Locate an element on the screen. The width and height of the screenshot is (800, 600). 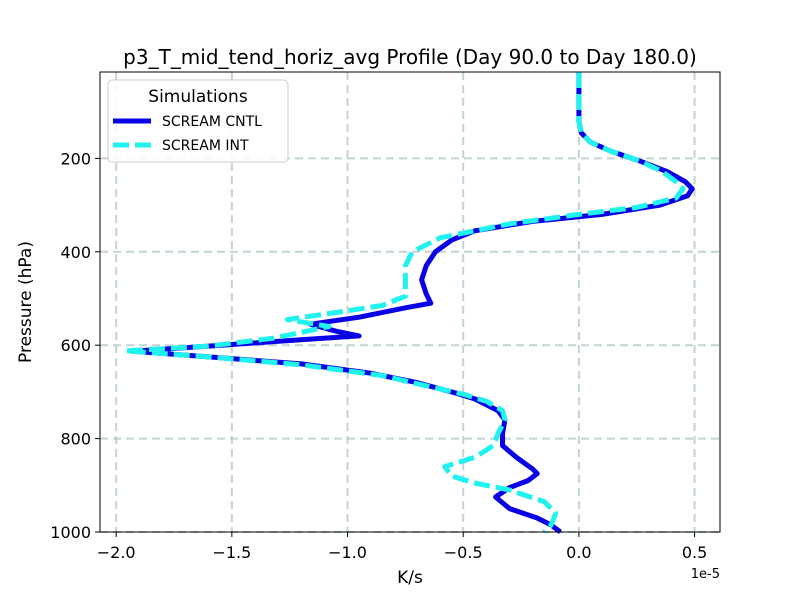
legend-box is located at coordinates (198, 121).